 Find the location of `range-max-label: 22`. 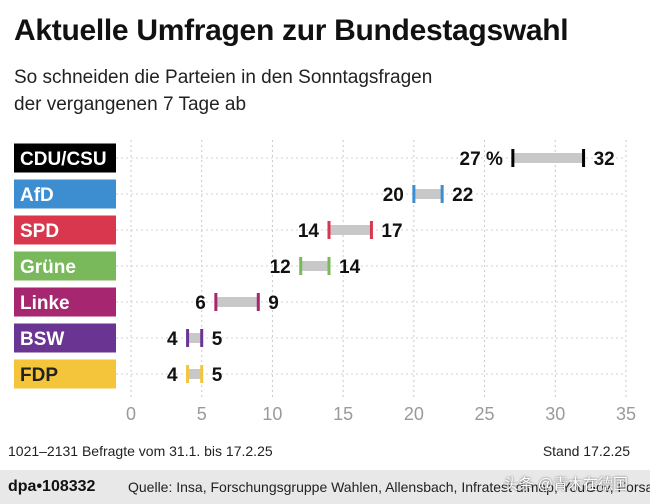

range-max-label: 22 is located at coordinates (462, 195).